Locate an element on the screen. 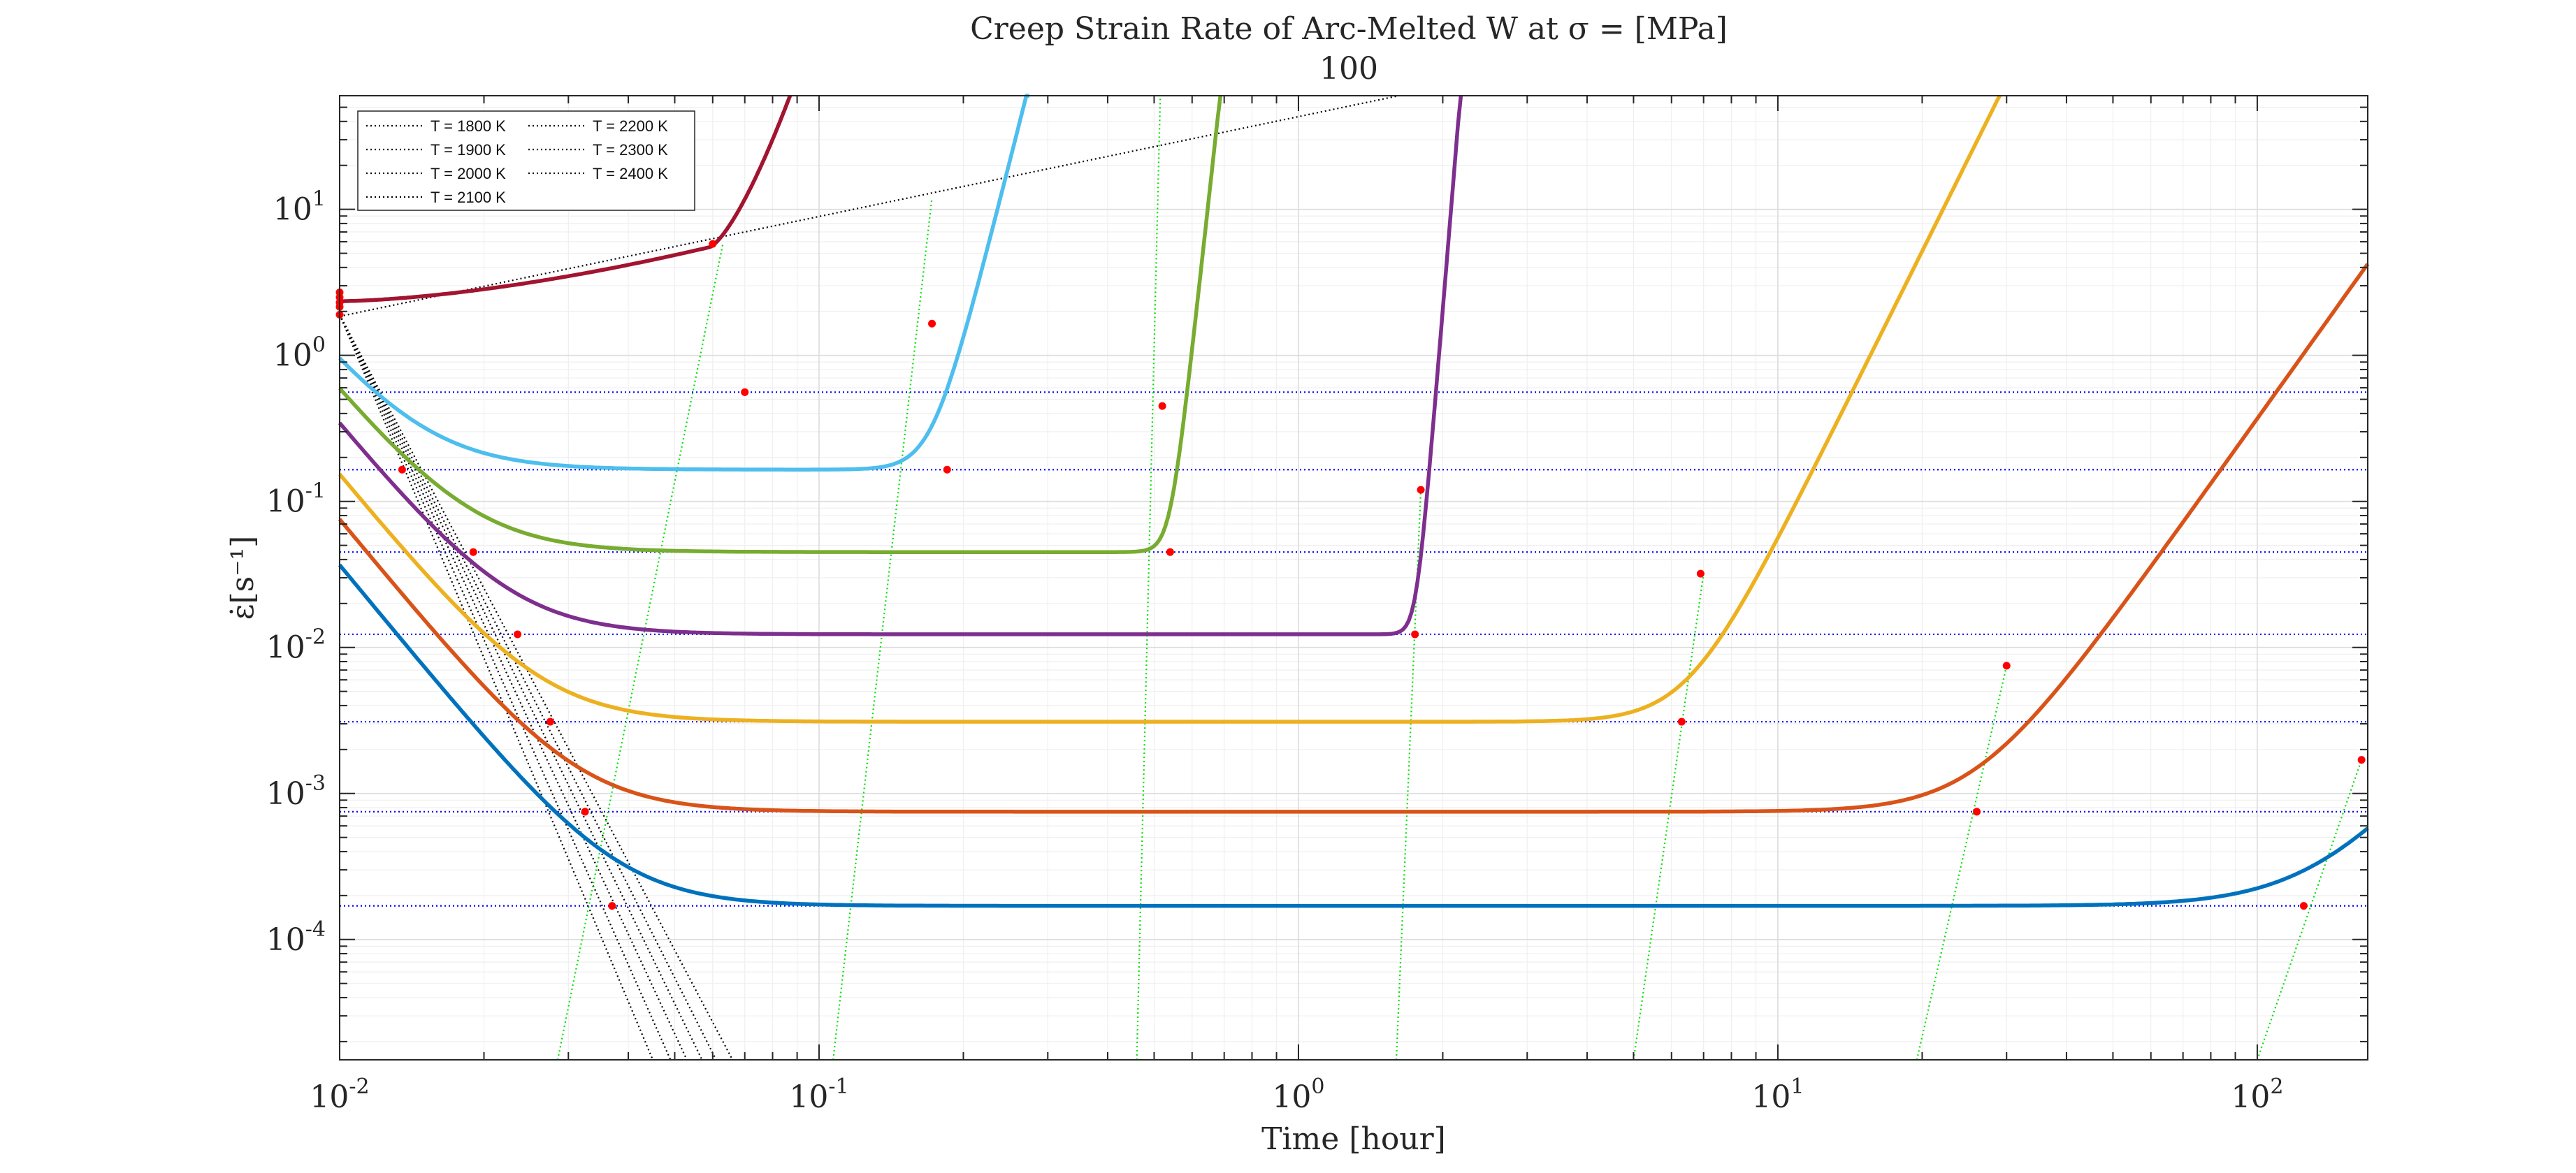  legend-label: T = 2400 K is located at coordinates (630, 173).